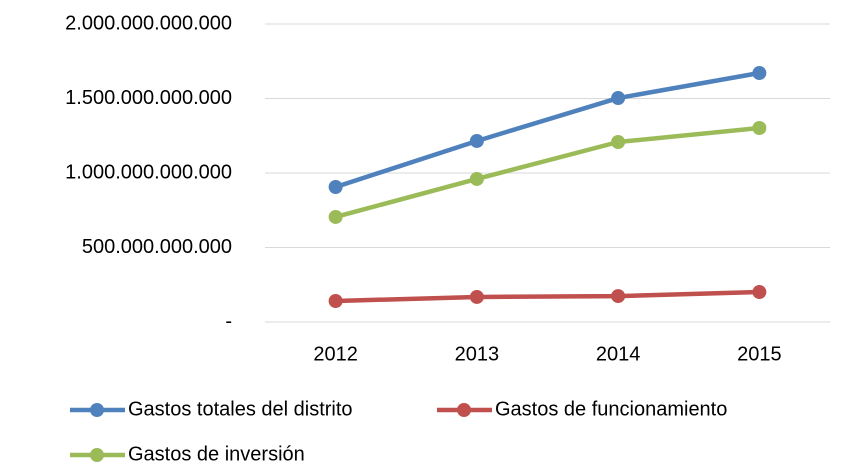 This screenshot has height=463, width=845. Describe the element at coordinates (477, 354) in the screenshot. I see `x-tick-label: 2013` at that location.